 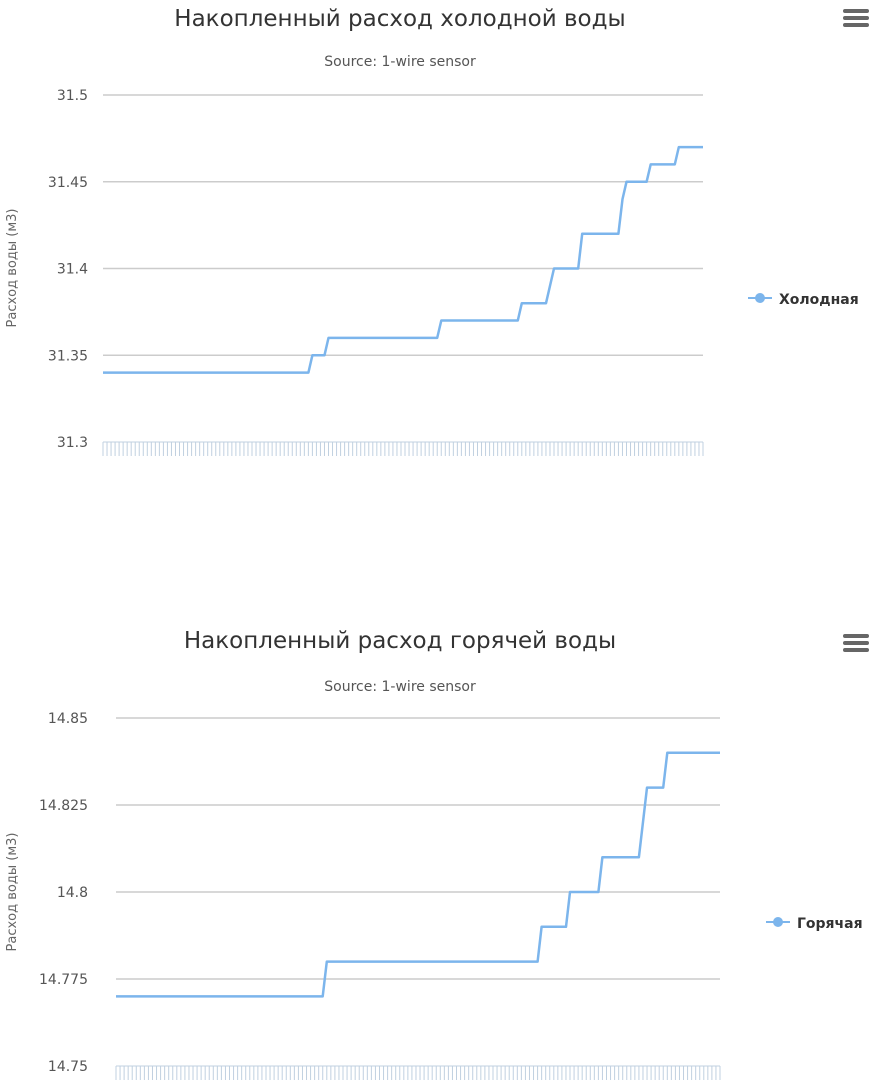 I want to click on y-tick-label: 31.45, so click(x=68, y=183).